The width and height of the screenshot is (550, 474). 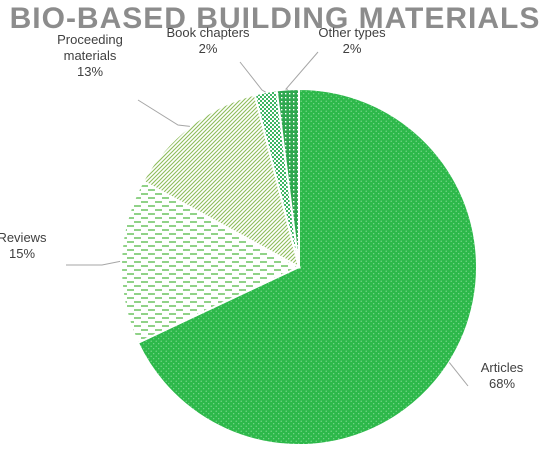 What do you see at coordinates (502, 375) in the screenshot?
I see `data-label: Articles 68%` at bounding box center [502, 375].